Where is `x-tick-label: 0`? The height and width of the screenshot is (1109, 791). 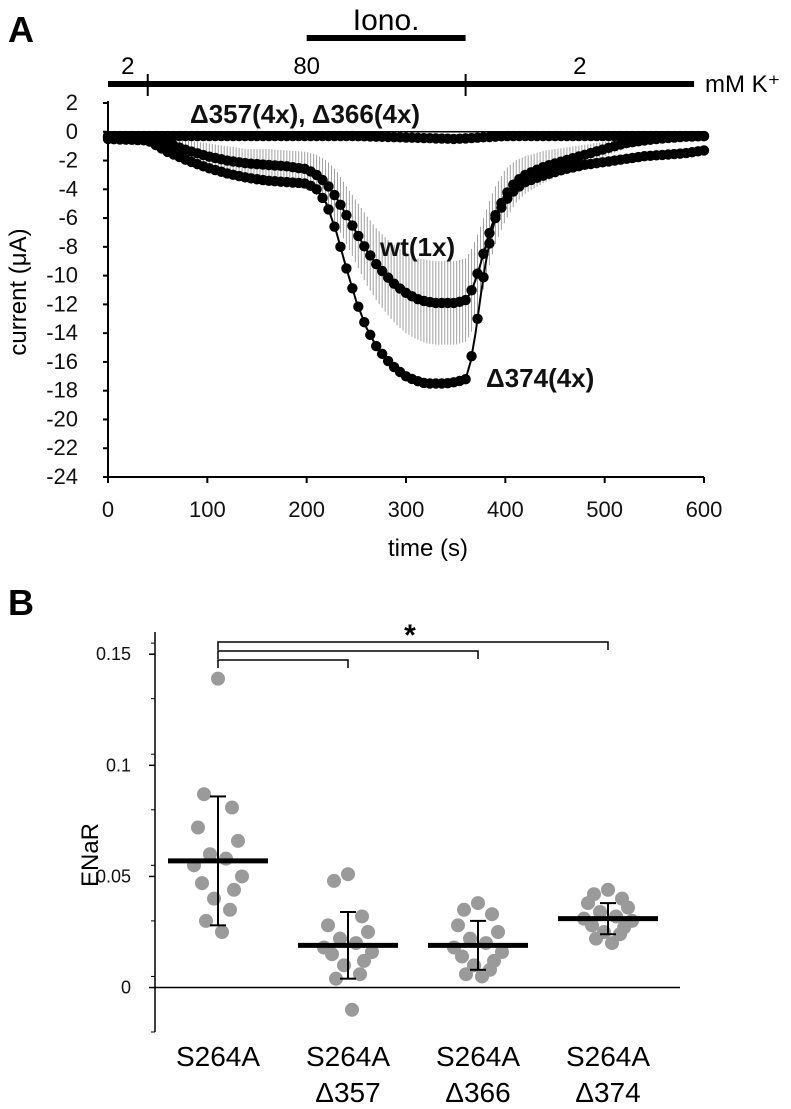
x-tick-label: 0 is located at coordinates (108, 509).